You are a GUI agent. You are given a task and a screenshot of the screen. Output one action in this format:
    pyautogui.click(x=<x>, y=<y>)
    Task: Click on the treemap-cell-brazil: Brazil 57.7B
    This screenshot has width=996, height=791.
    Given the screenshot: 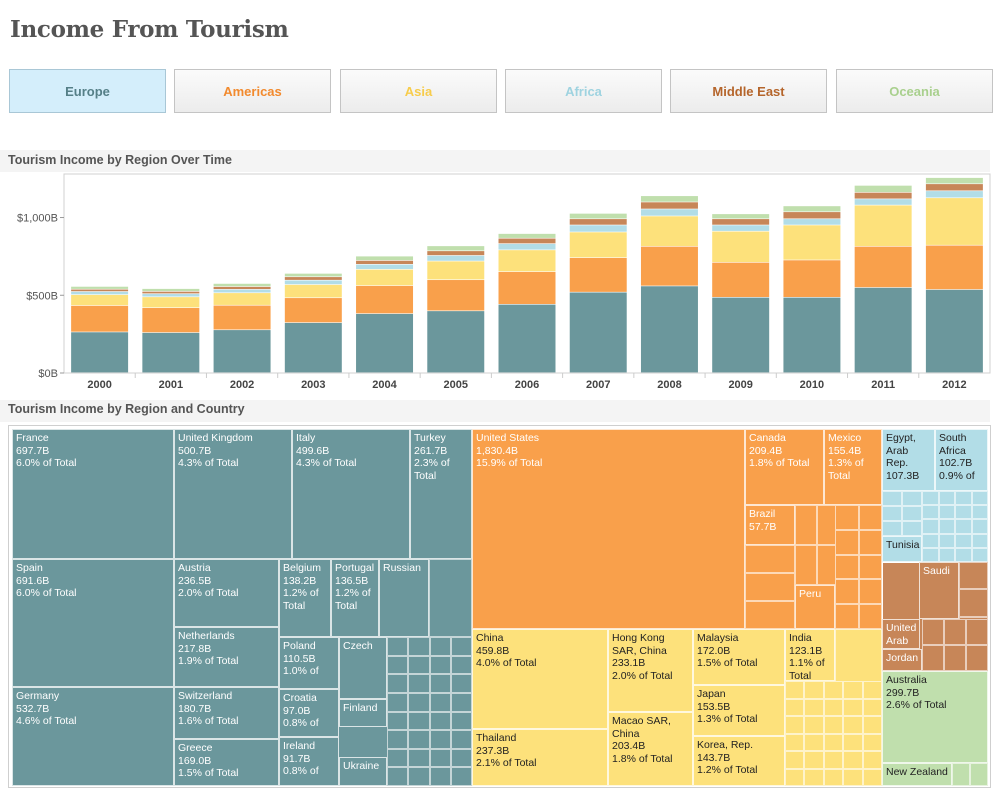 What is the action you would take?
    pyautogui.click(x=770, y=525)
    